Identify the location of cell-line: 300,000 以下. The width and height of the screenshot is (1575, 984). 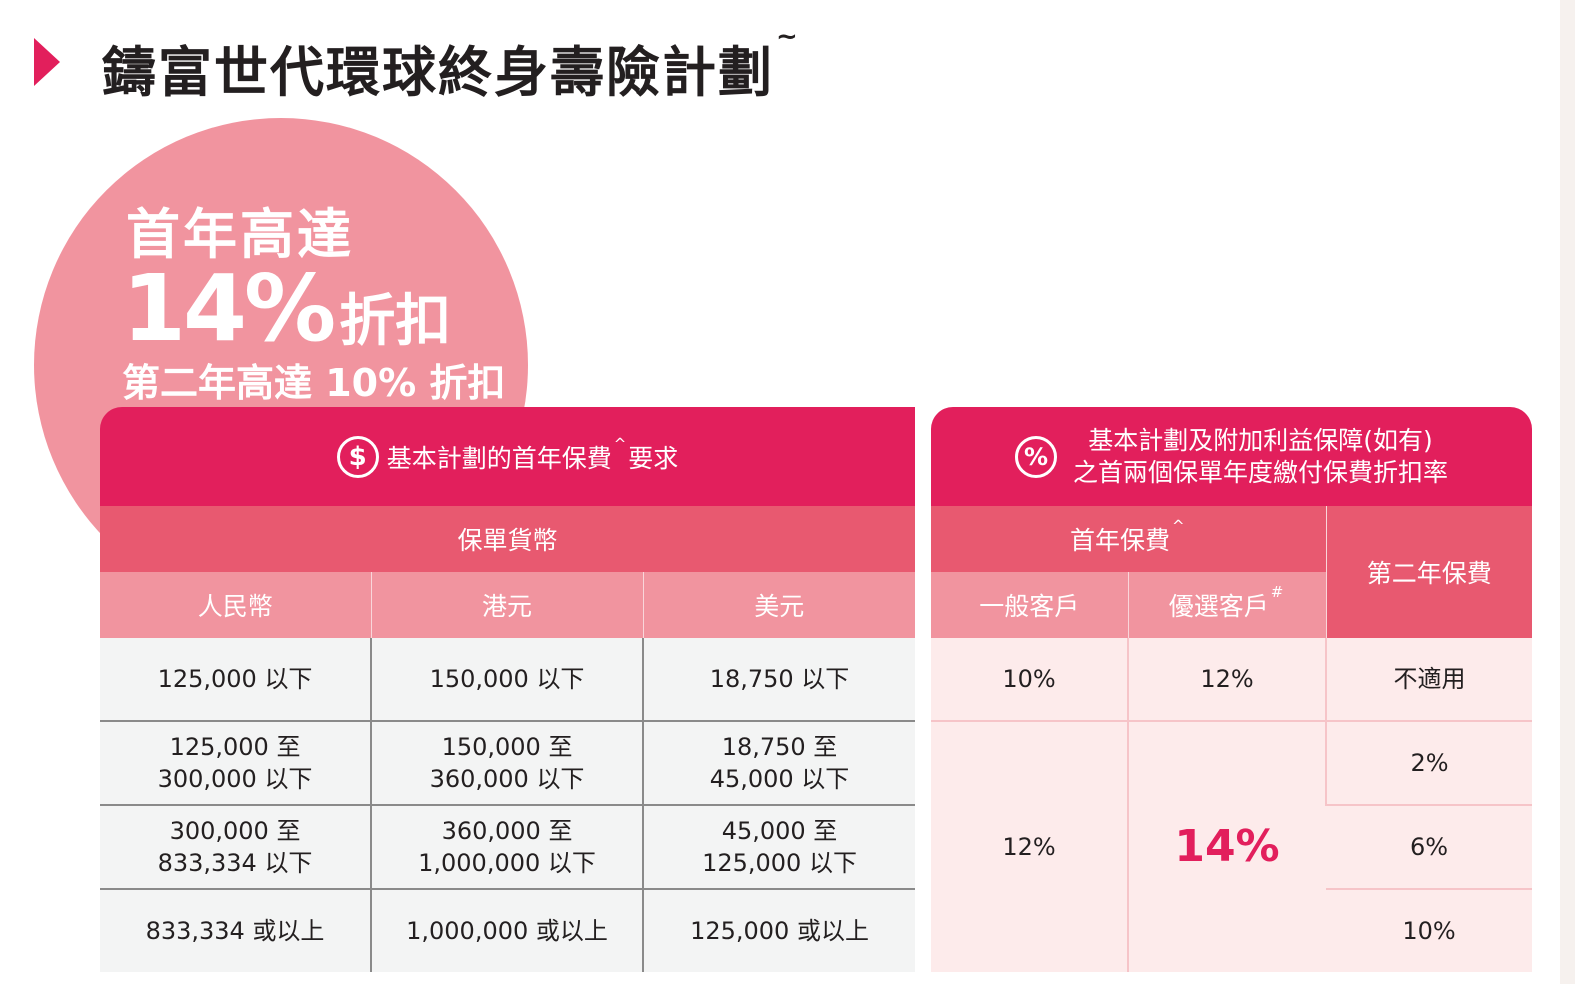
(235, 779).